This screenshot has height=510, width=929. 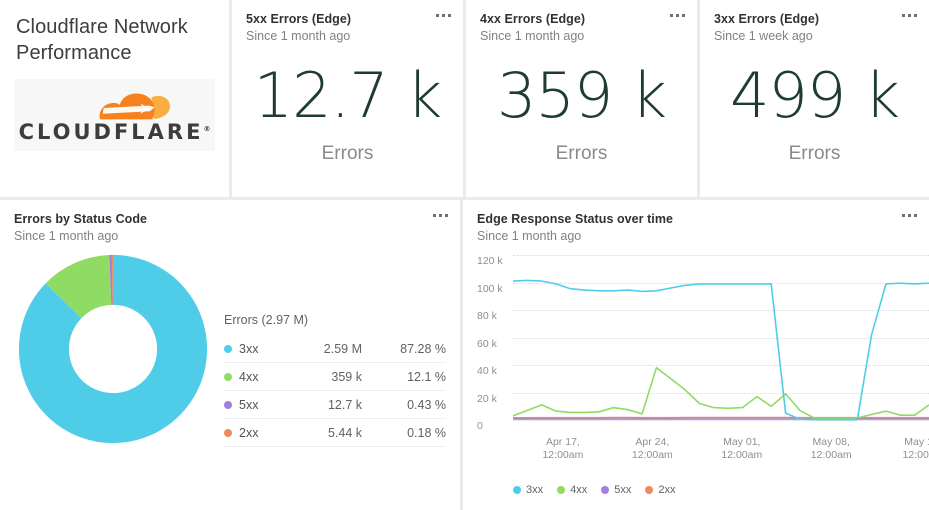 I want to click on chart-legend-item: 2xx, so click(x=660, y=490).